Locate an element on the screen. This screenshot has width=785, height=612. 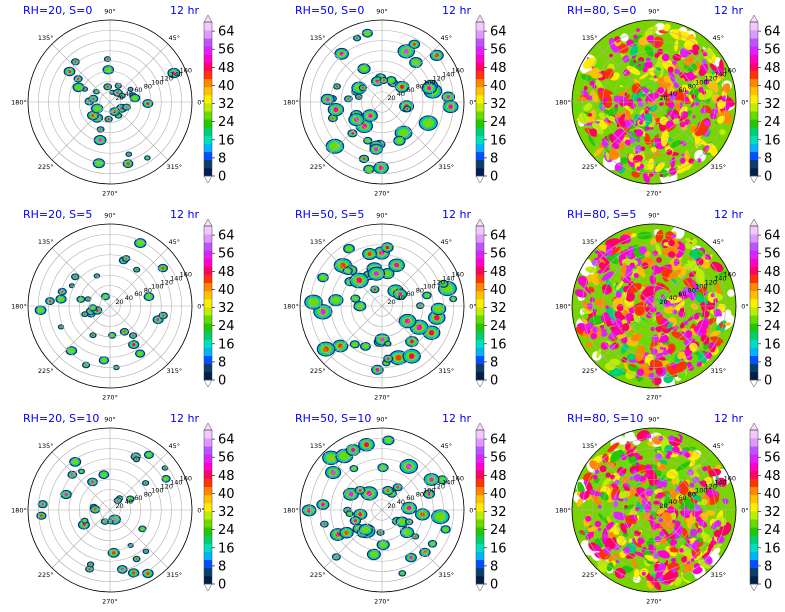
colorbar-tick-label: 0 is located at coordinates (222, 177).